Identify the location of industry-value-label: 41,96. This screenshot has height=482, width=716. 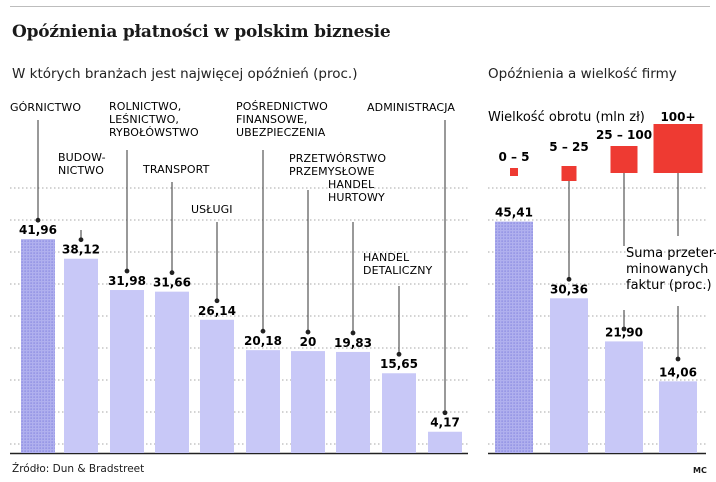
(38, 230).